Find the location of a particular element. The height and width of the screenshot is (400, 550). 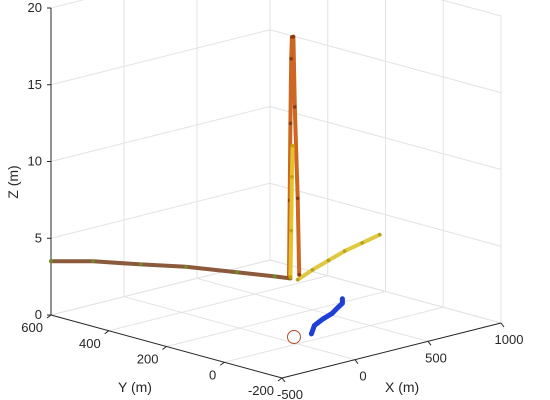

z-axis-label: Z (m) is located at coordinates (13, 181).